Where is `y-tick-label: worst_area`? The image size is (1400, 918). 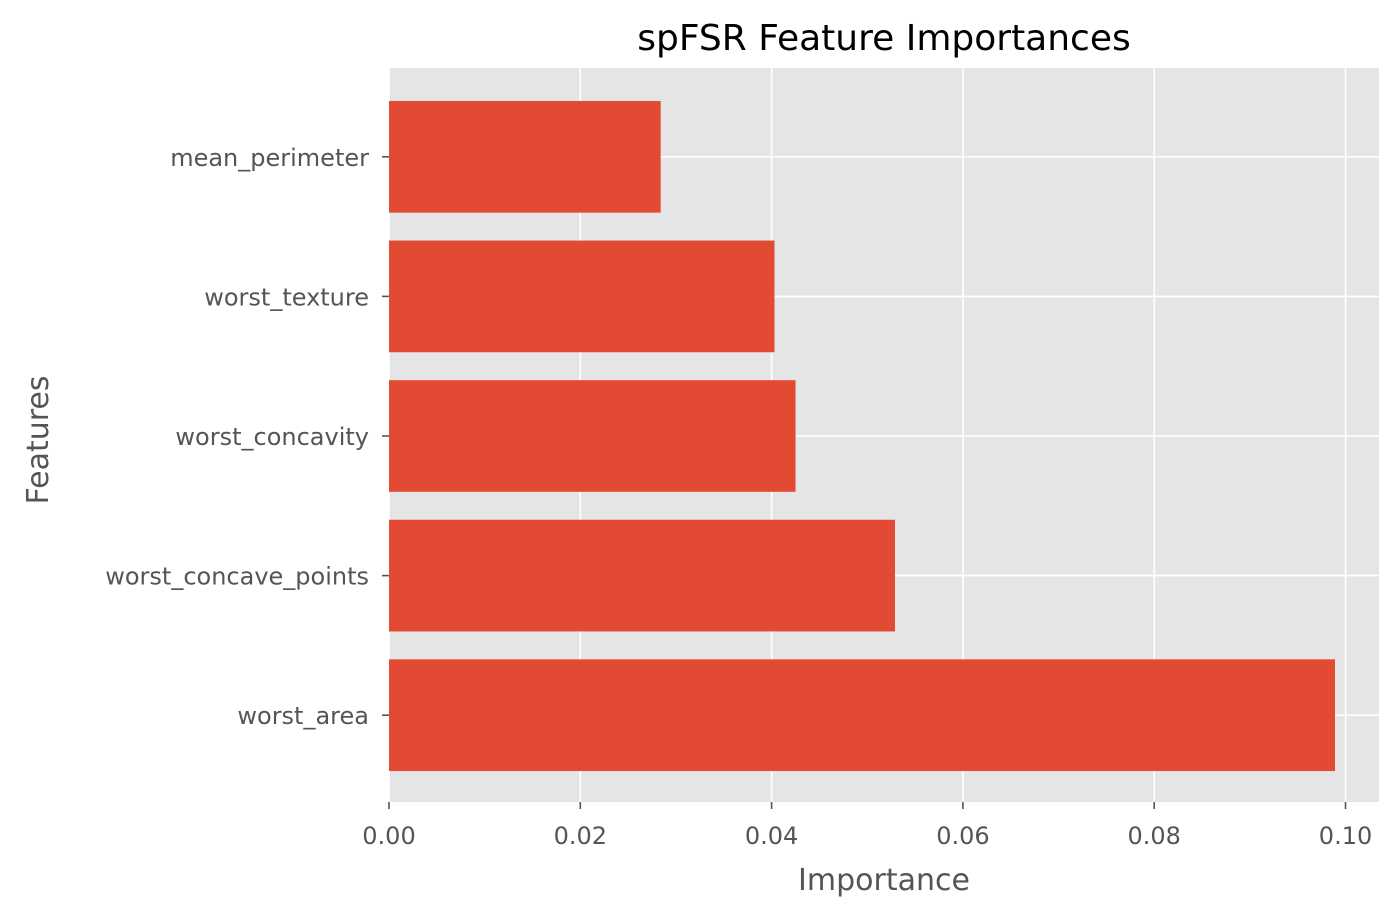
y-tick-label: worst_area is located at coordinates (303, 716).